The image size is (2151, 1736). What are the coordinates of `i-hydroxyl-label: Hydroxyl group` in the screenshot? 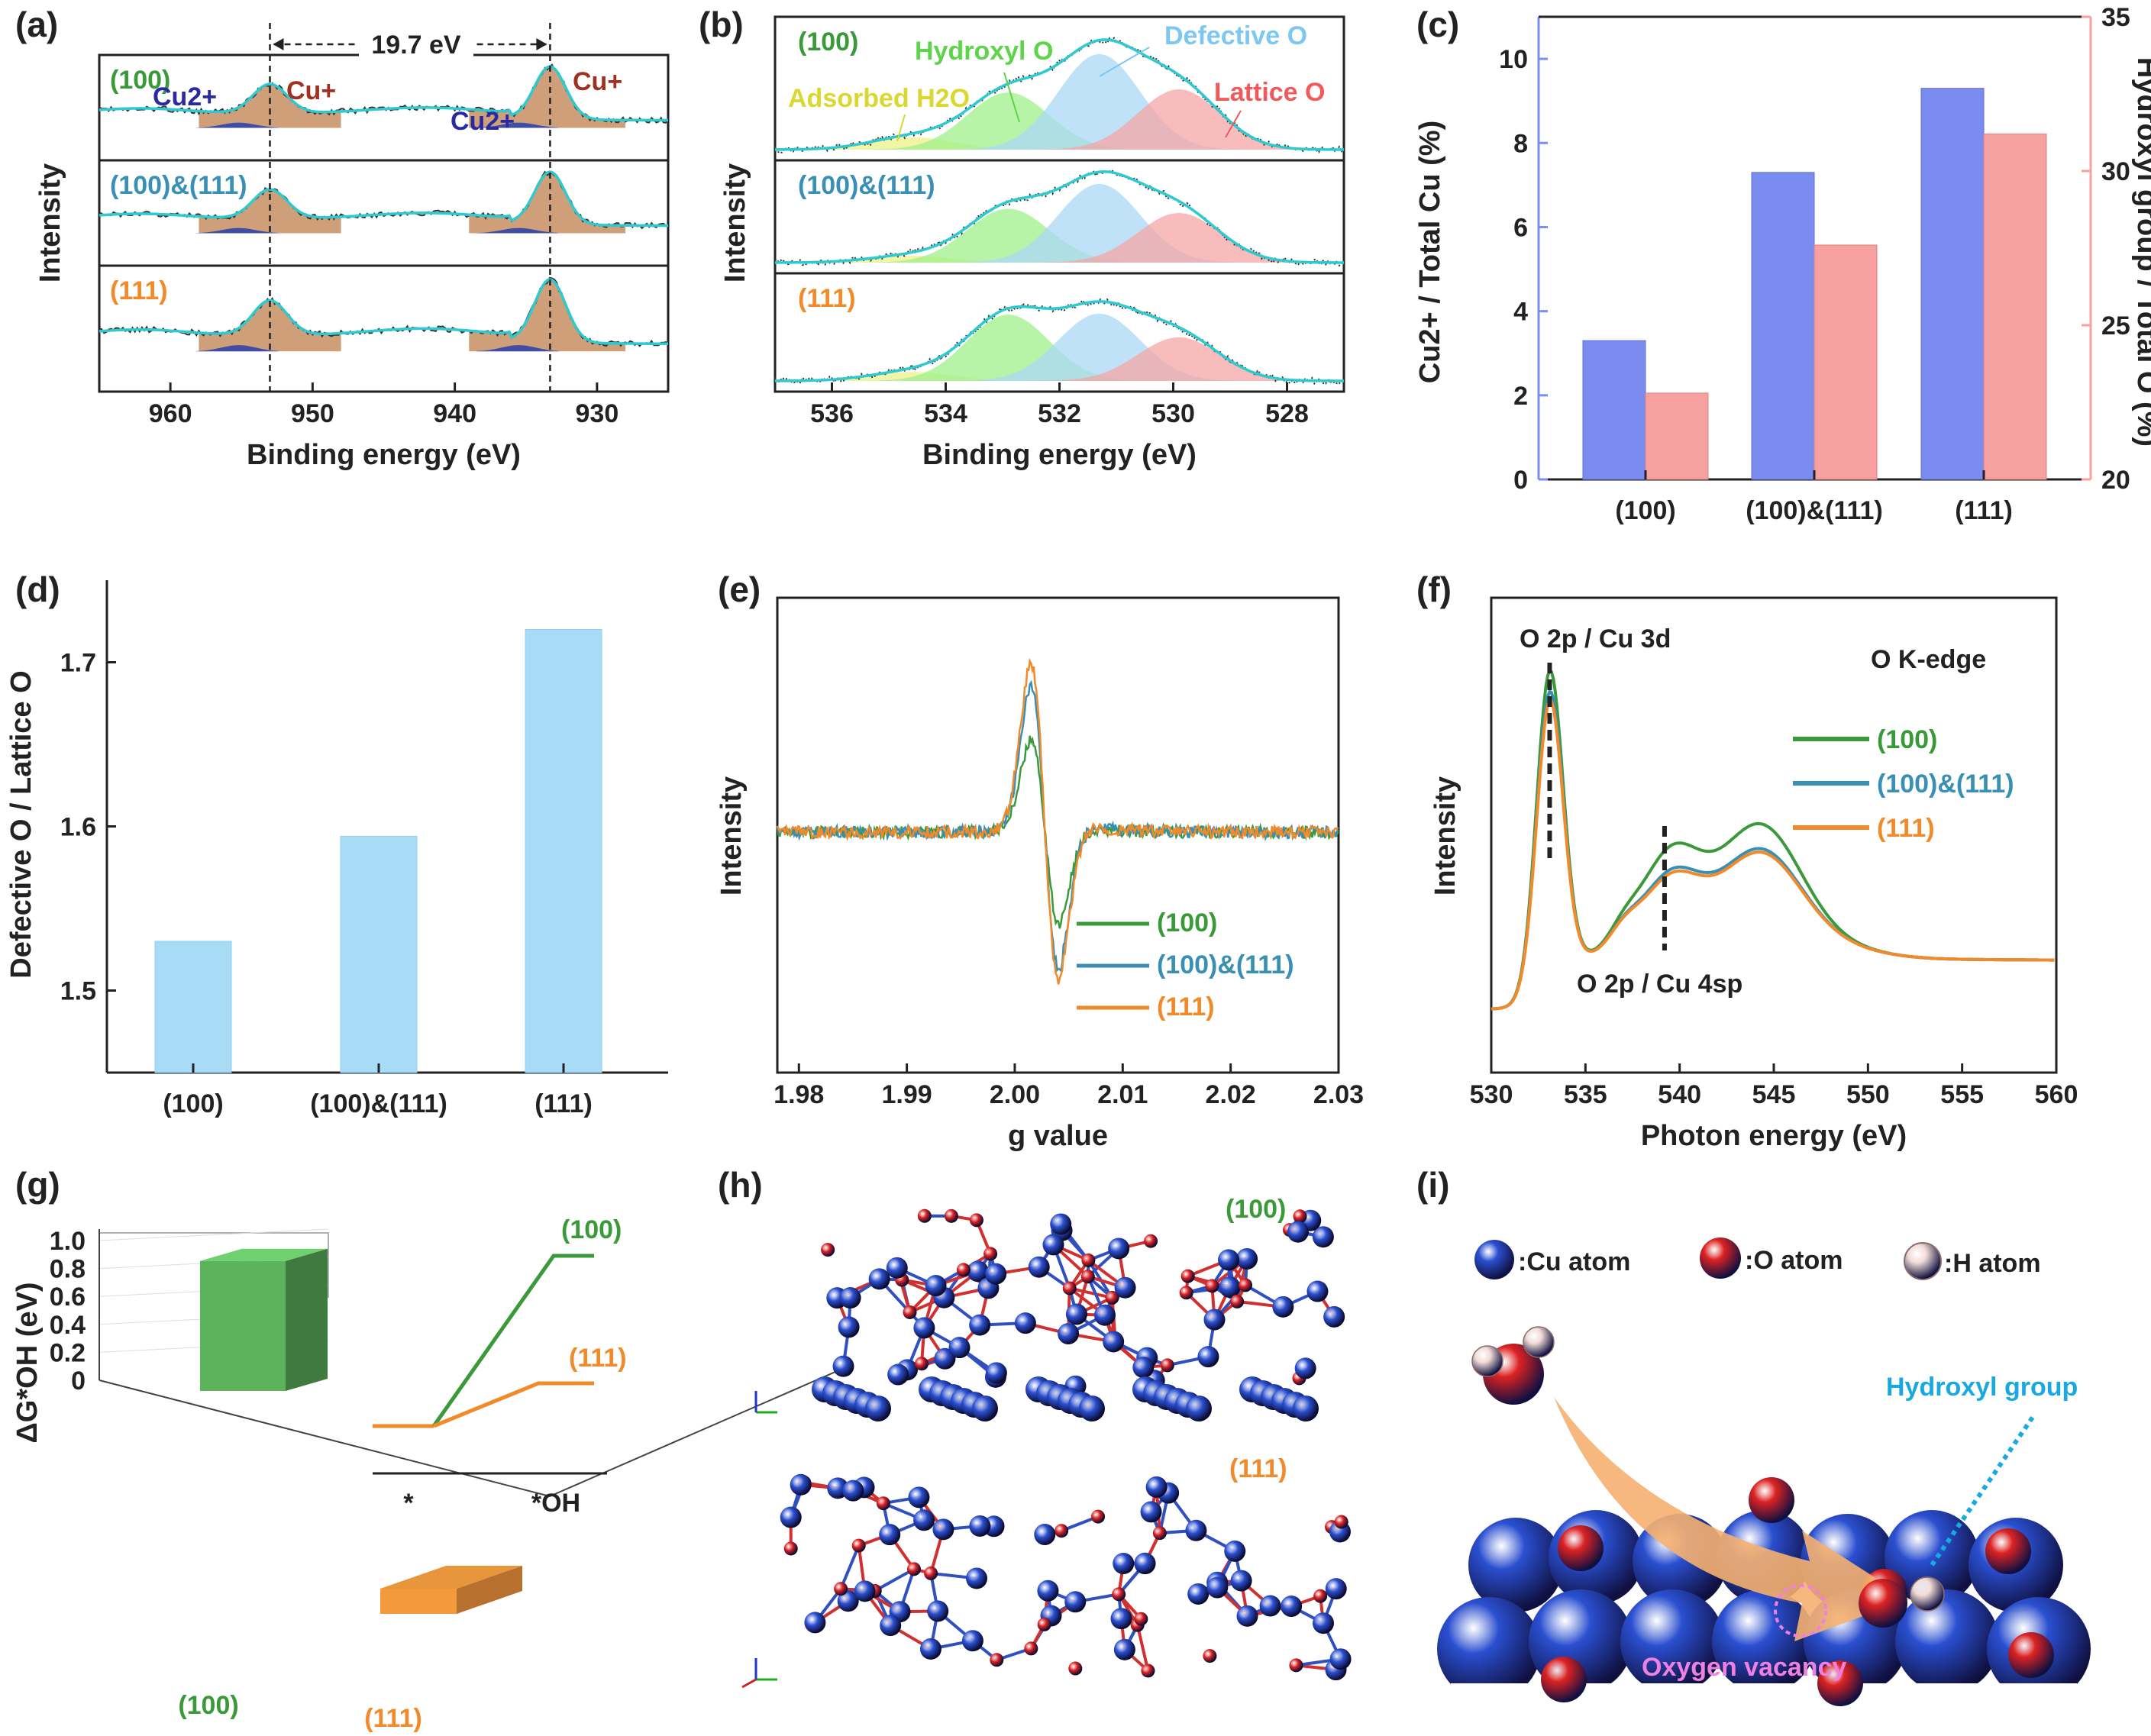 It's located at (1982, 1388).